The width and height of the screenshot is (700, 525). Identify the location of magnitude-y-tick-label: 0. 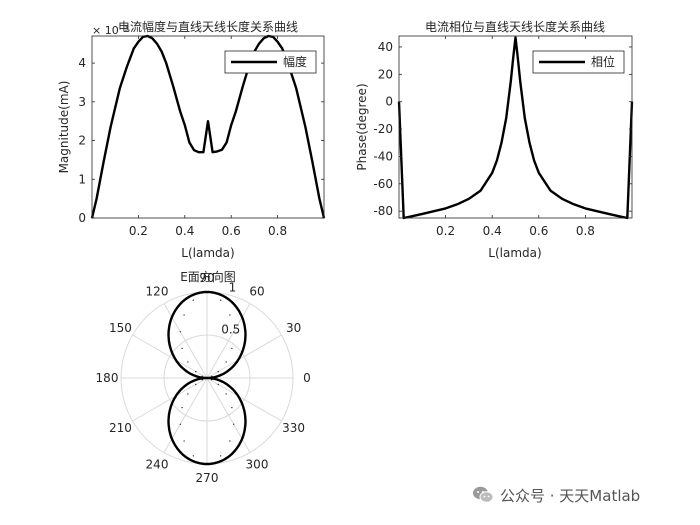
(82, 218).